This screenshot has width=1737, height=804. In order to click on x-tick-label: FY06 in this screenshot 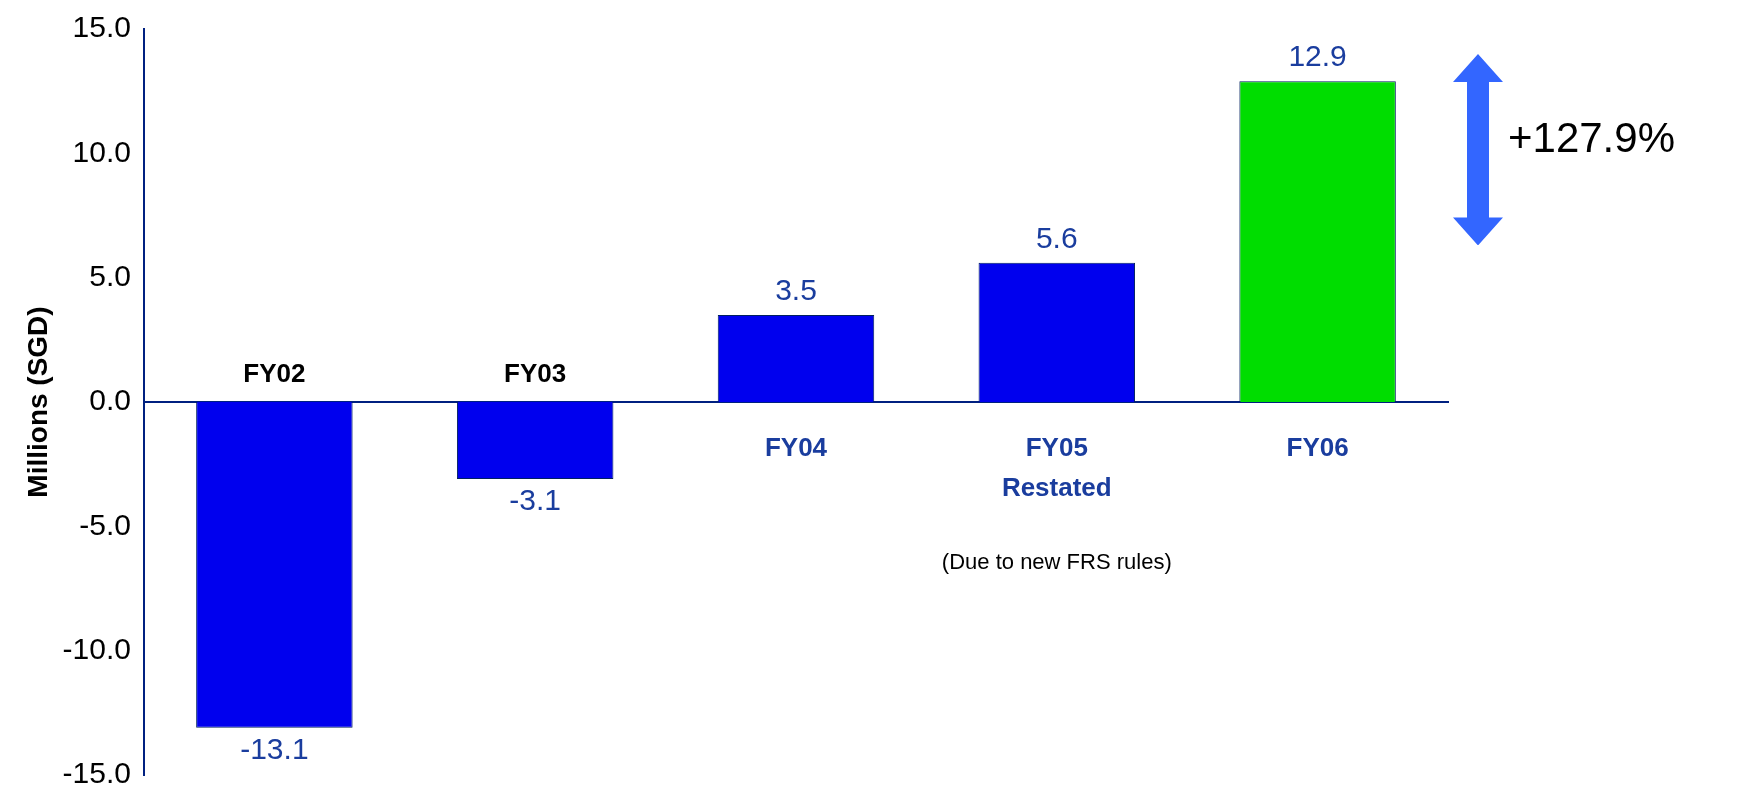, I will do `click(1317, 447)`.